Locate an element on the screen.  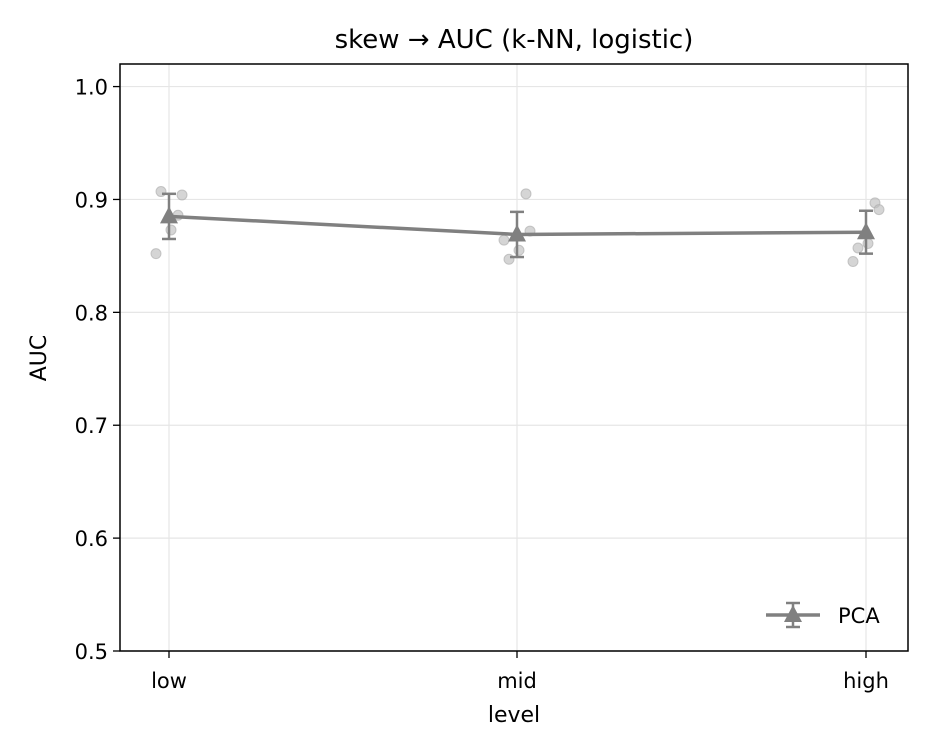
y-tick-label: 0.9 is located at coordinates (91, 200).